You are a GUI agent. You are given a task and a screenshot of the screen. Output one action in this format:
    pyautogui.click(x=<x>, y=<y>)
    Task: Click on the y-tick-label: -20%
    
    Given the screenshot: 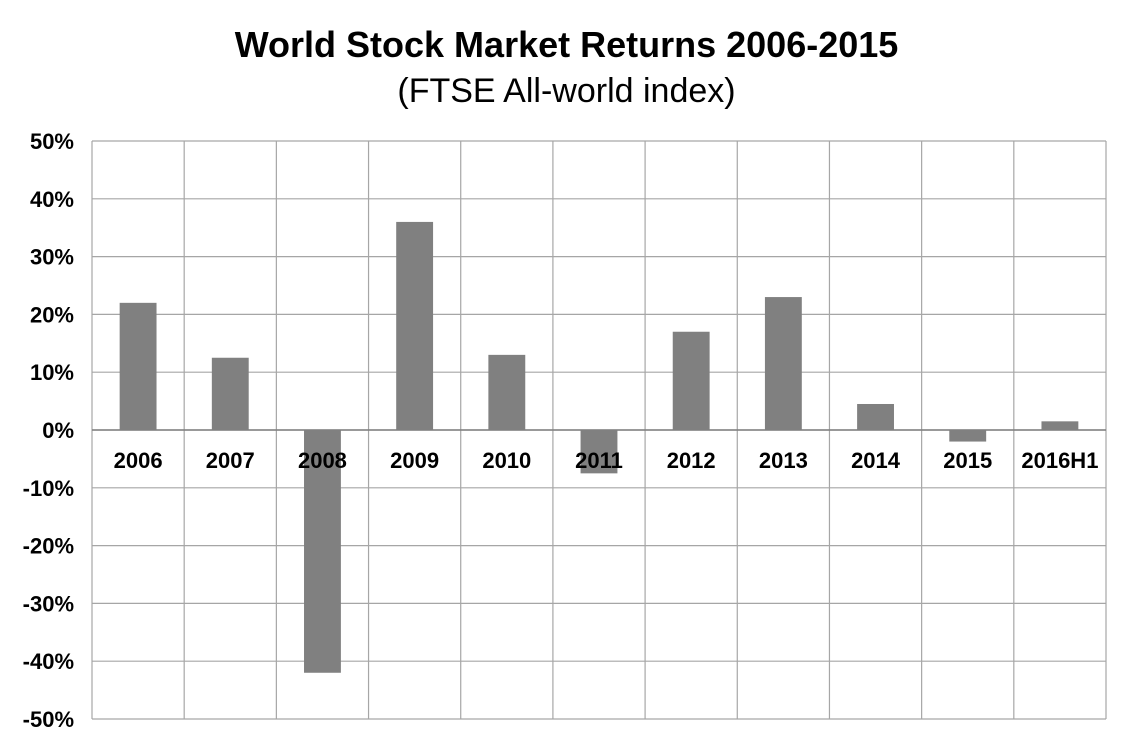 What is the action you would take?
    pyautogui.click(x=48, y=546)
    